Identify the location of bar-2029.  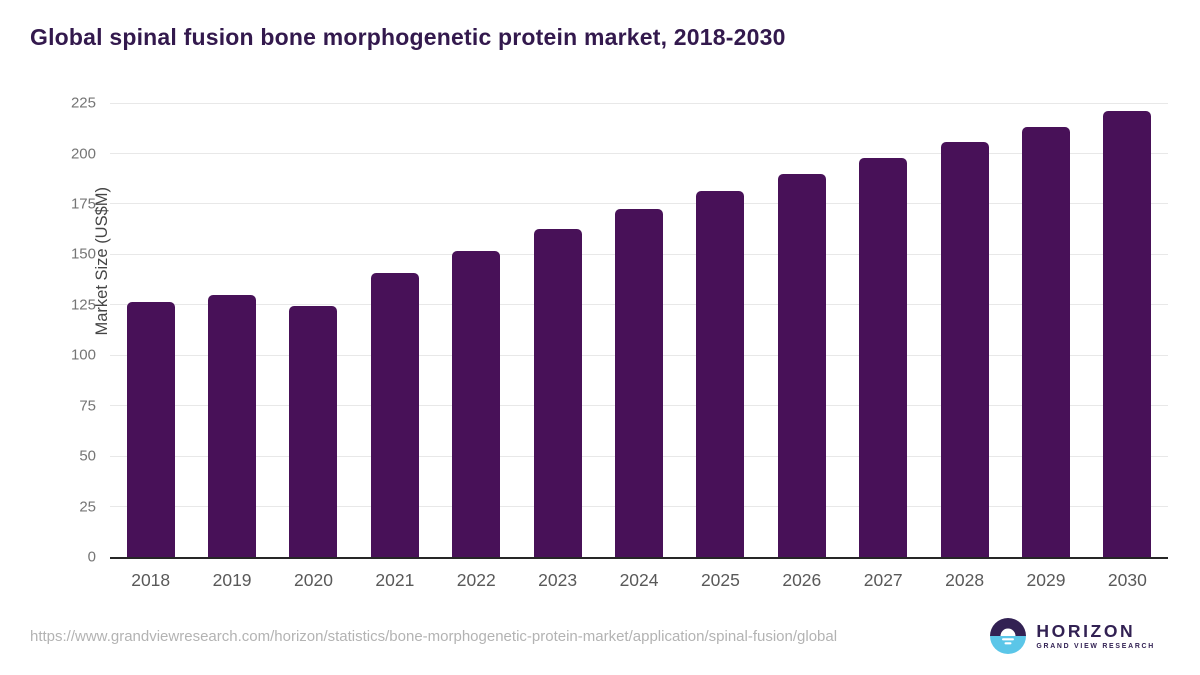
(1045, 341).